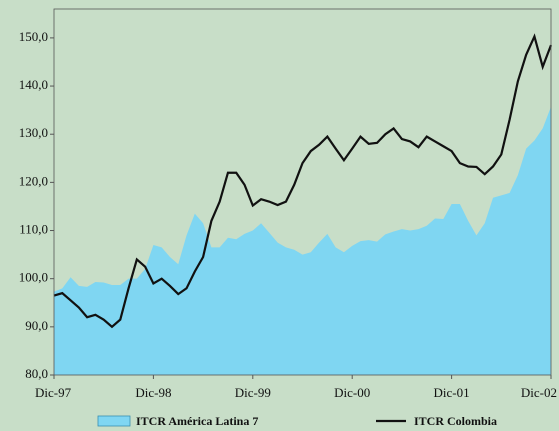 Image resolution: width=559 pixels, height=431 pixels. I want to click on x-tick-label: Dic-02, so click(539, 392).